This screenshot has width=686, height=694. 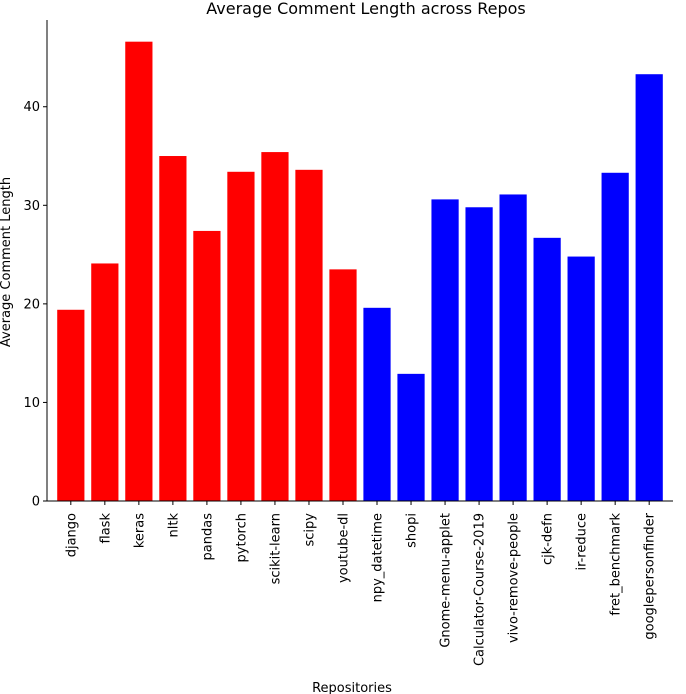 What do you see at coordinates (275, 548) in the screenshot?
I see `x-tick-label-scikit-learn-6: scikit-learn` at bounding box center [275, 548].